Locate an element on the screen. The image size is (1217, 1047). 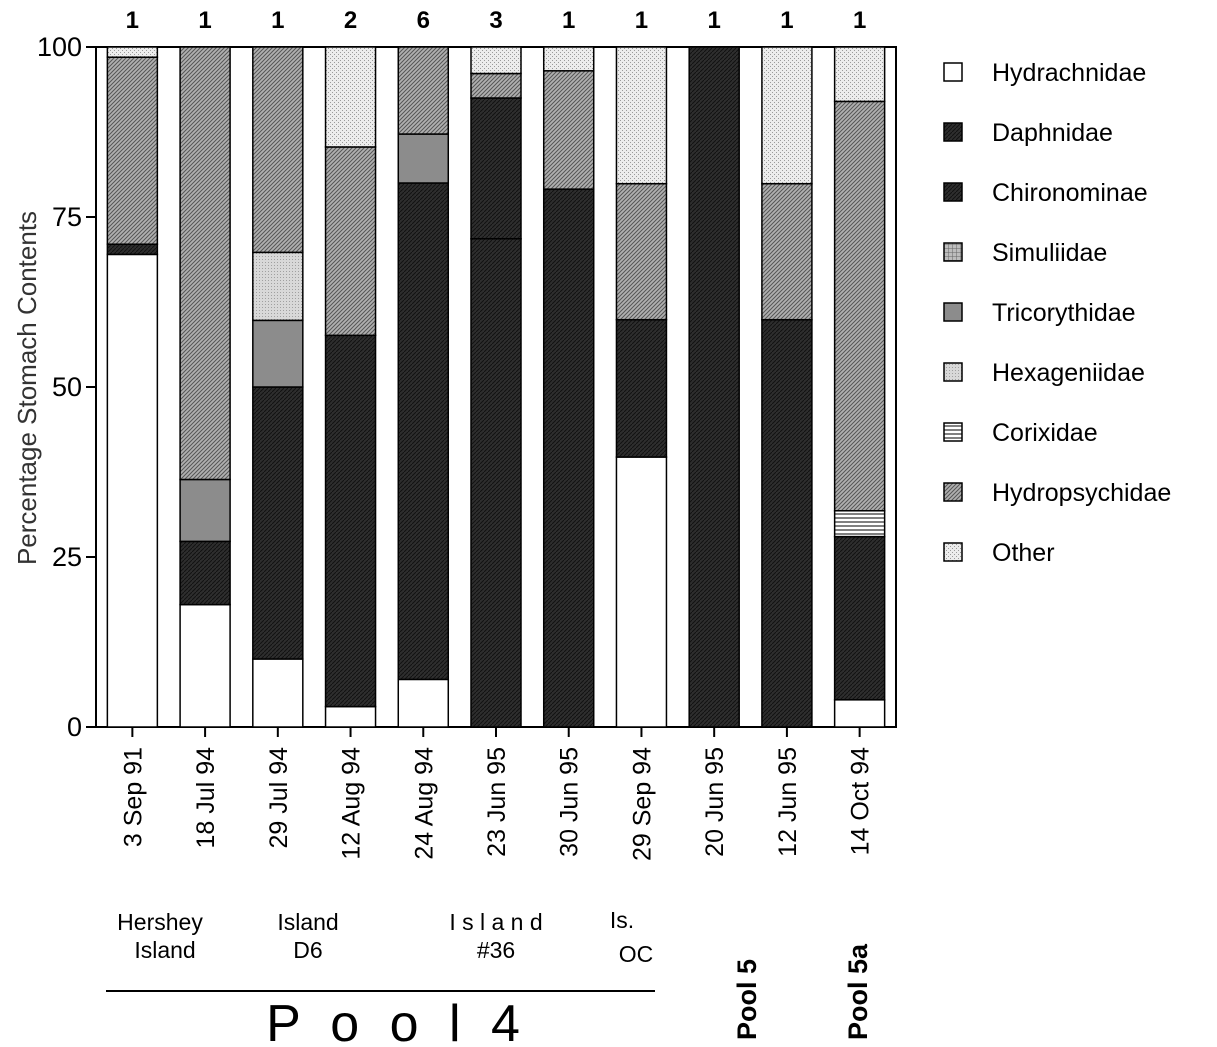
y-tick-label: 75 is located at coordinates (67, 217).